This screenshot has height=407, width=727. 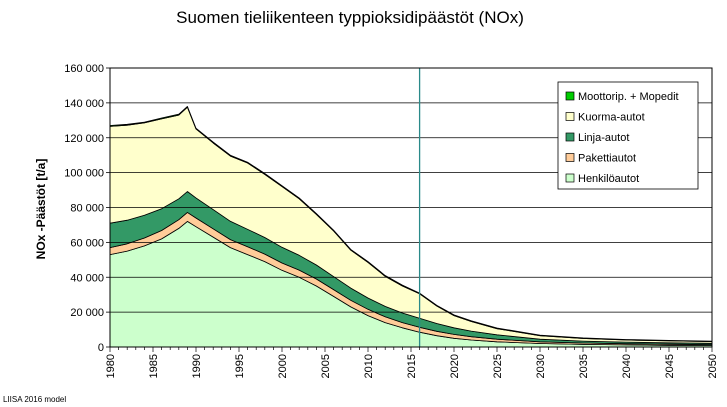 I want to click on x-tick-label: 2005, so click(x=326, y=366).